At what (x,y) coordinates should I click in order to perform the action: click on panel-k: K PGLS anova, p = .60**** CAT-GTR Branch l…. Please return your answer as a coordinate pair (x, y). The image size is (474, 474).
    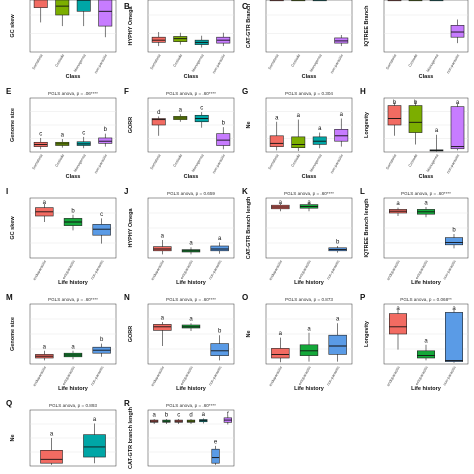
    Looking at the image, I should click on (297, 236).